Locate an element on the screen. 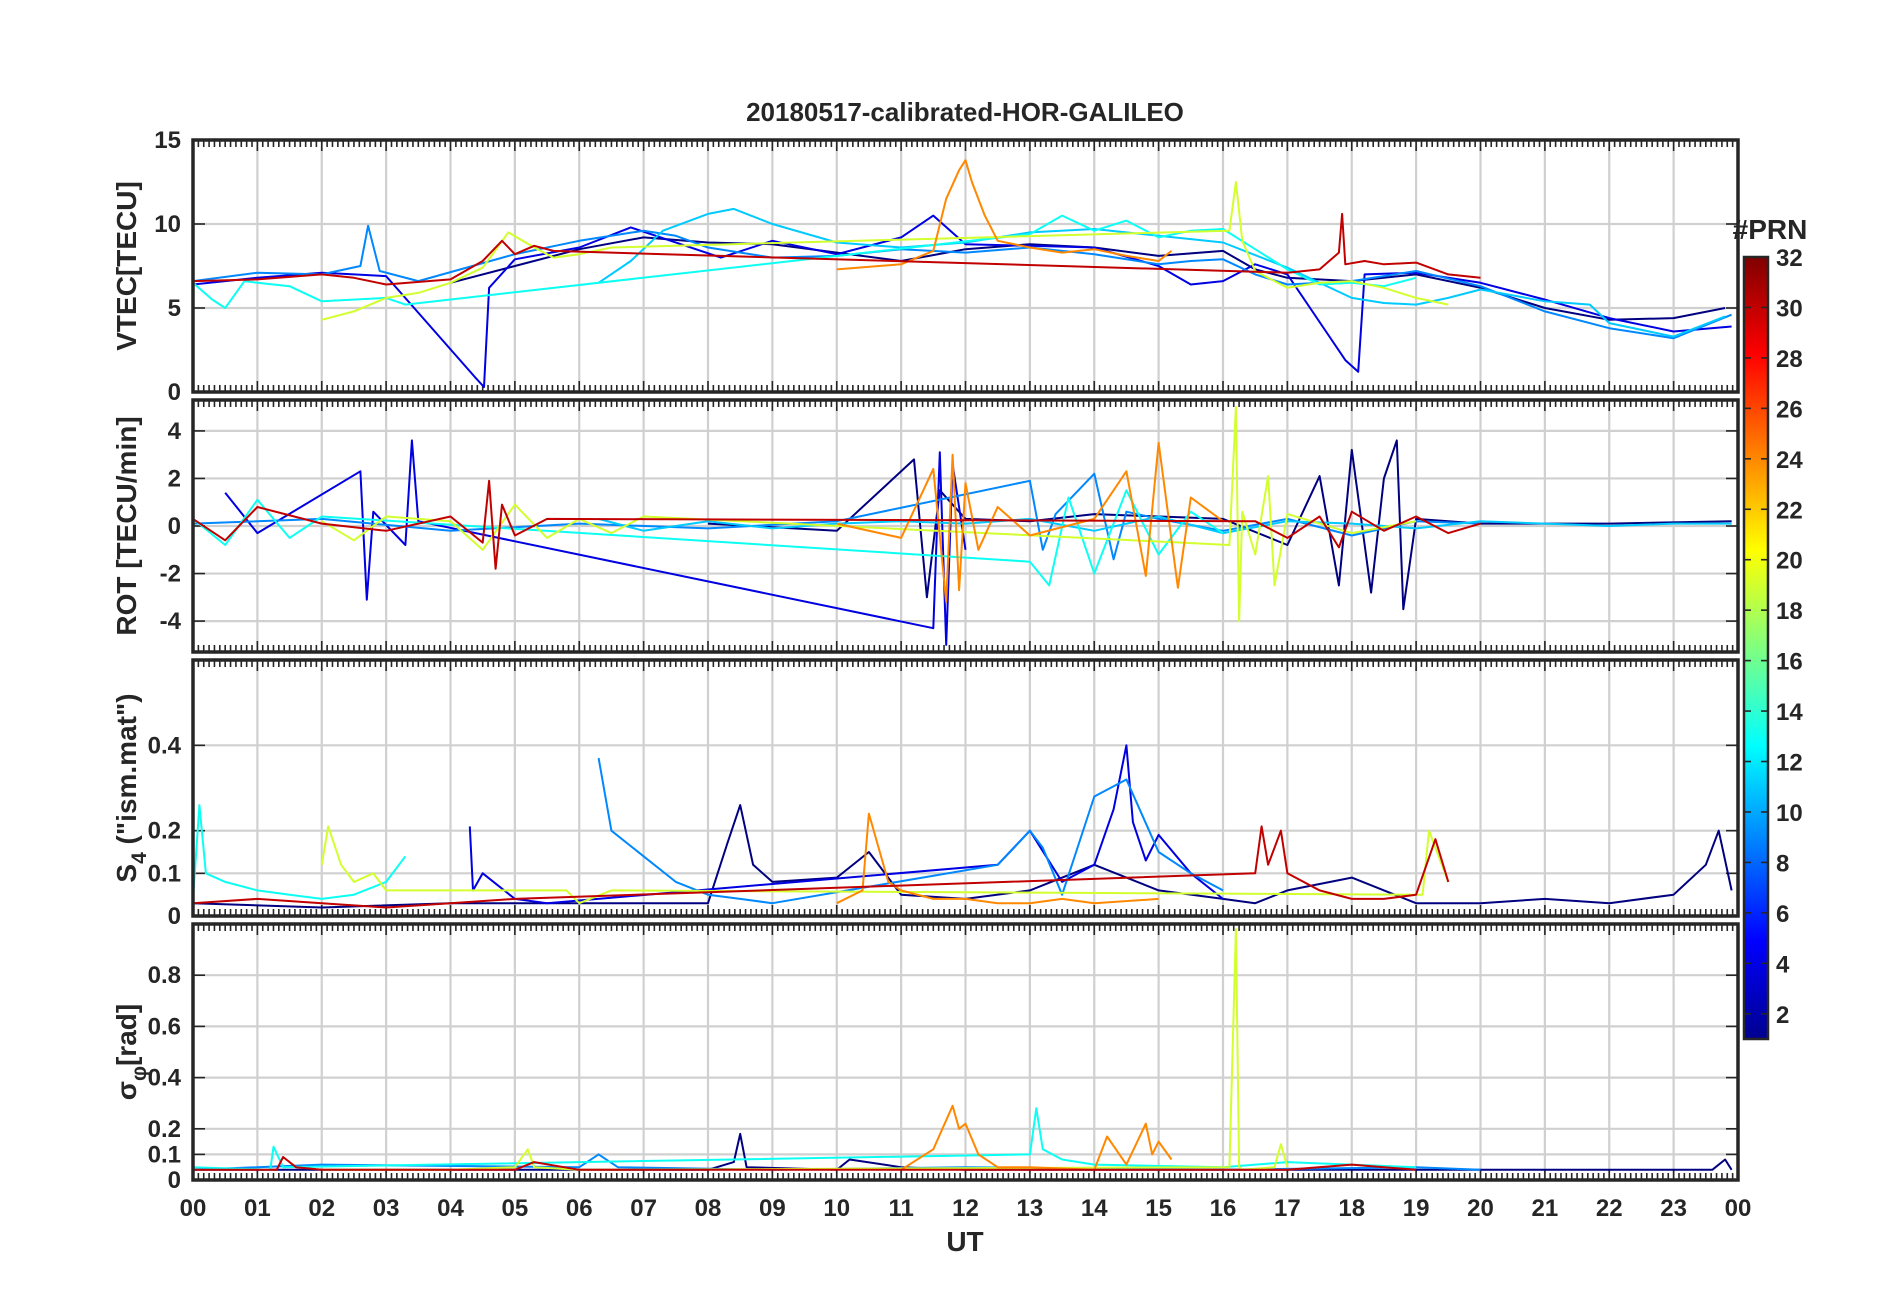  x-tick-label: 14 is located at coordinates (1094, 1208).